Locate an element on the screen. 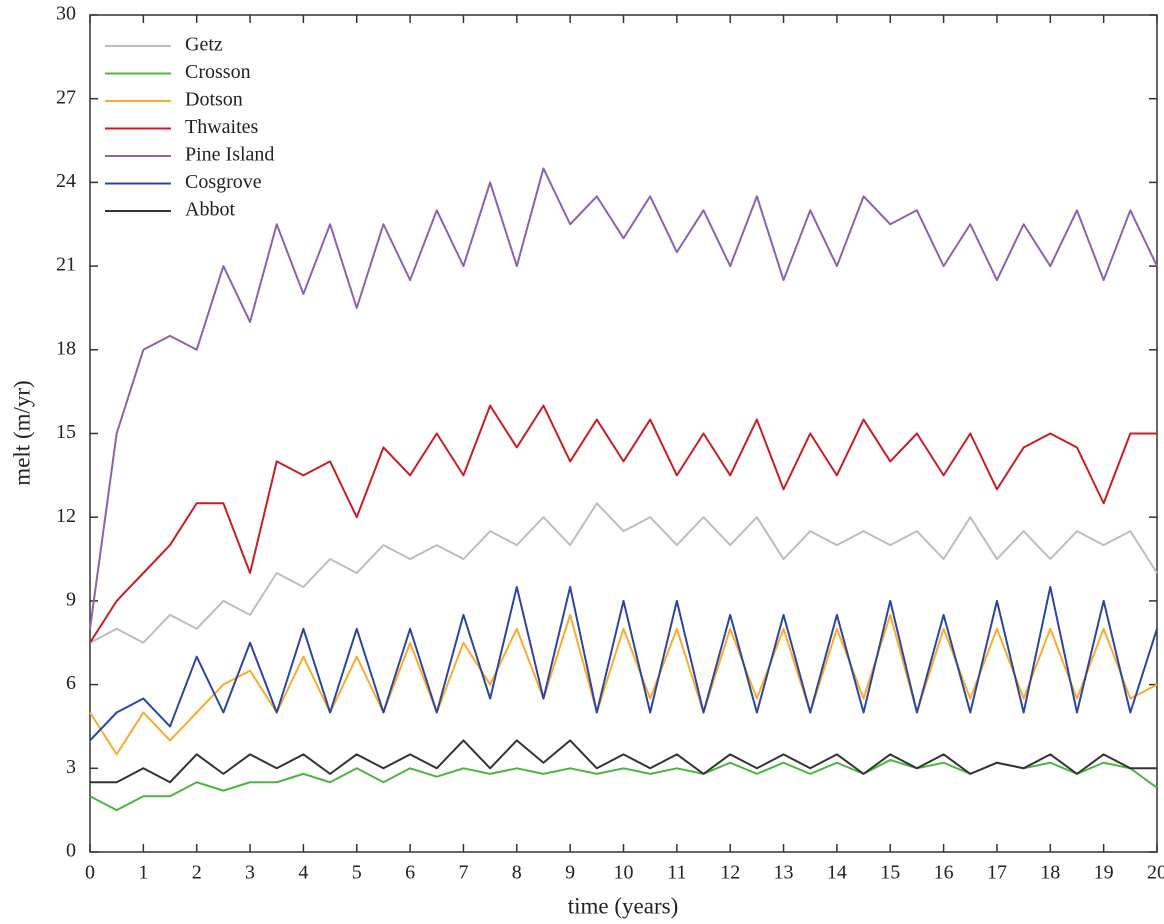 This screenshot has height=924, width=1164. y-axis-label: melt (m/yr) is located at coordinates (21, 432).